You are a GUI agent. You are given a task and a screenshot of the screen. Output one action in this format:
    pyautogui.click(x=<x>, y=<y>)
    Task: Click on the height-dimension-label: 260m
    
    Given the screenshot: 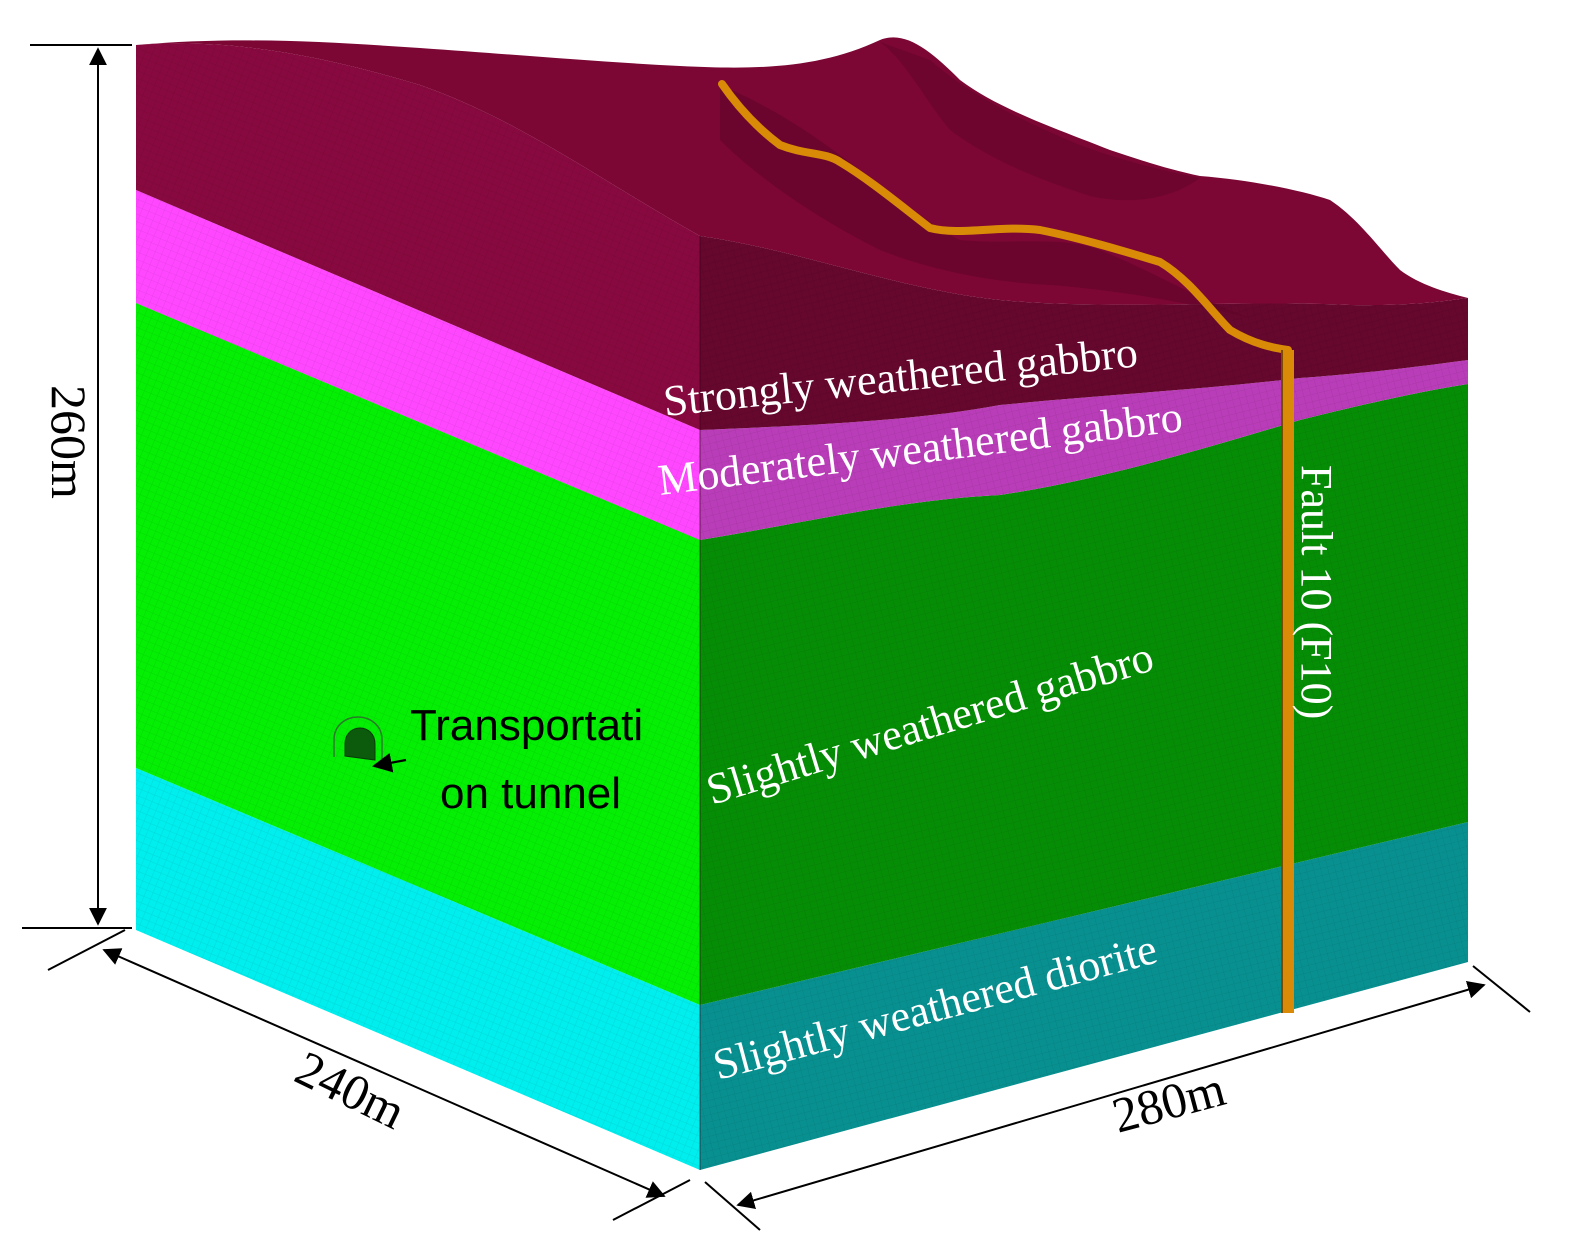 What is the action you would take?
    pyautogui.click(x=69, y=442)
    